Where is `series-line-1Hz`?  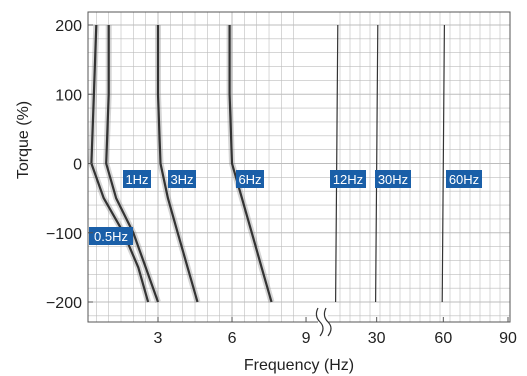 series-line-1Hz is located at coordinates (132, 164).